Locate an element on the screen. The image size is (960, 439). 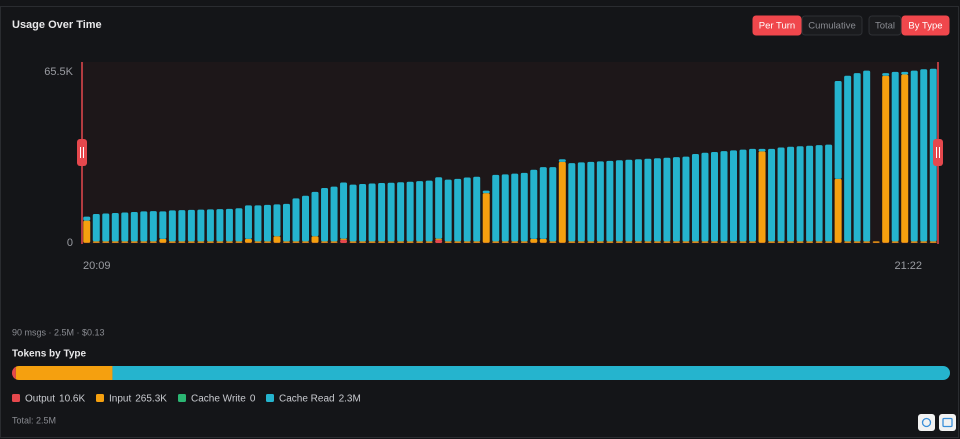
legend-value: 265.3K is located at coordinates (151, 398).